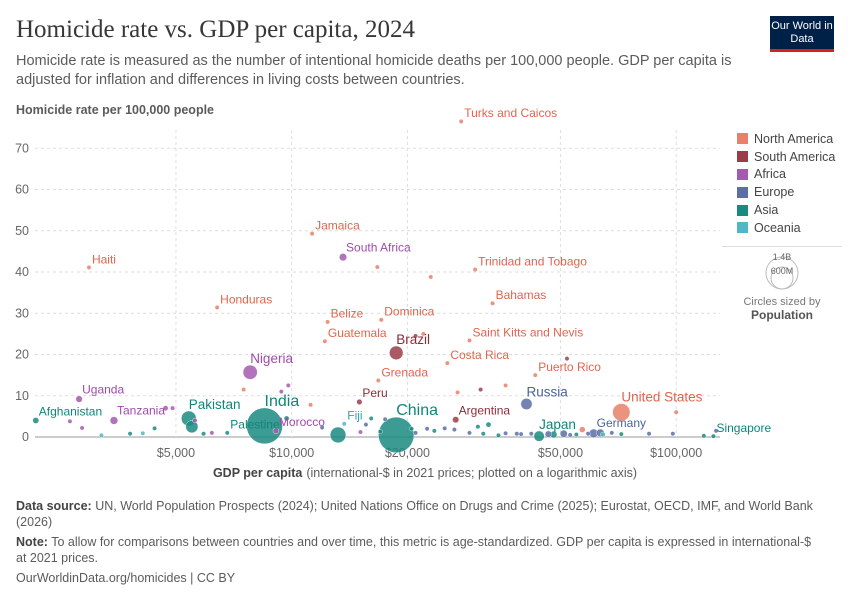 Image resolution: width=850 pixels, height=600 pixels. I want to click on owid-logo: Our World in Data, so click(802, 34).